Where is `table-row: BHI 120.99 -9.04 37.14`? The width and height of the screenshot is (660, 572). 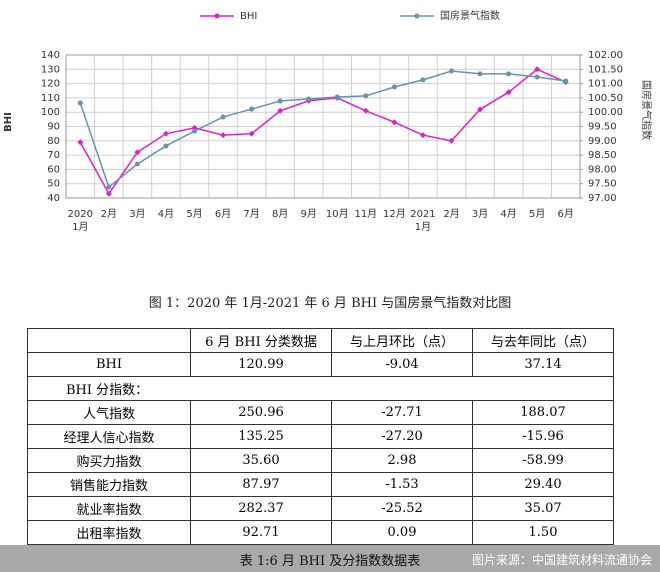 table-row: BHI 120.99 -9.04 37.14 is located at coordinates (320, 364).